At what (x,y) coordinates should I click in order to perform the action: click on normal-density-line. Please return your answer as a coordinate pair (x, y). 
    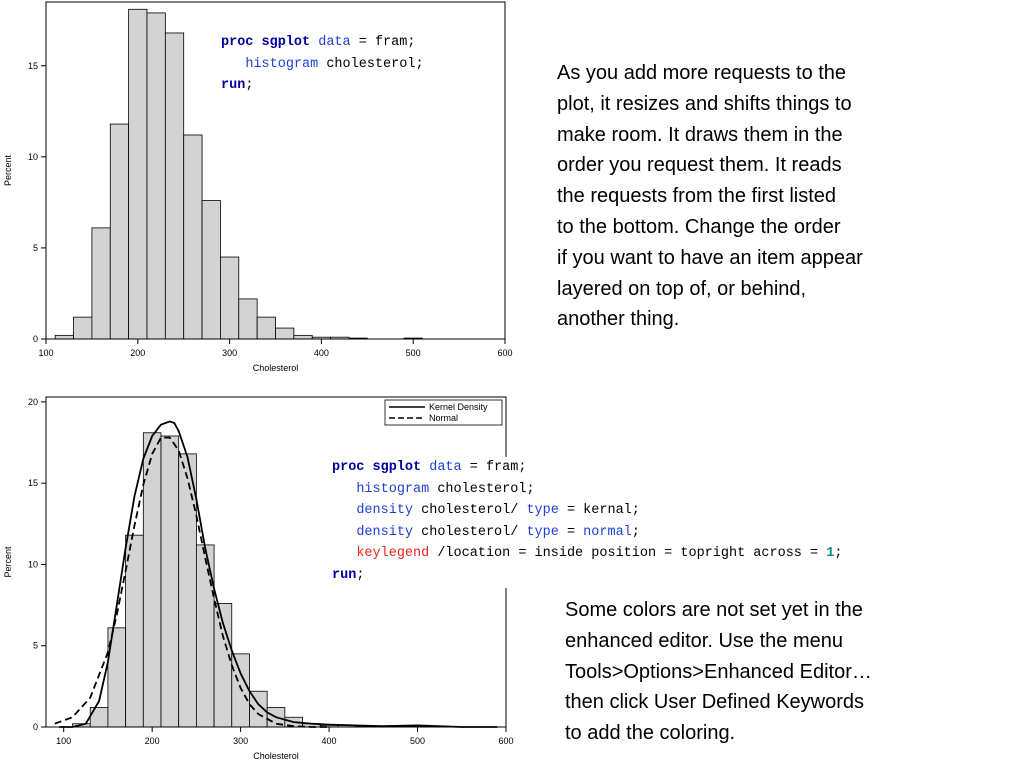
    Looking at the image, I should click on (192, 582).